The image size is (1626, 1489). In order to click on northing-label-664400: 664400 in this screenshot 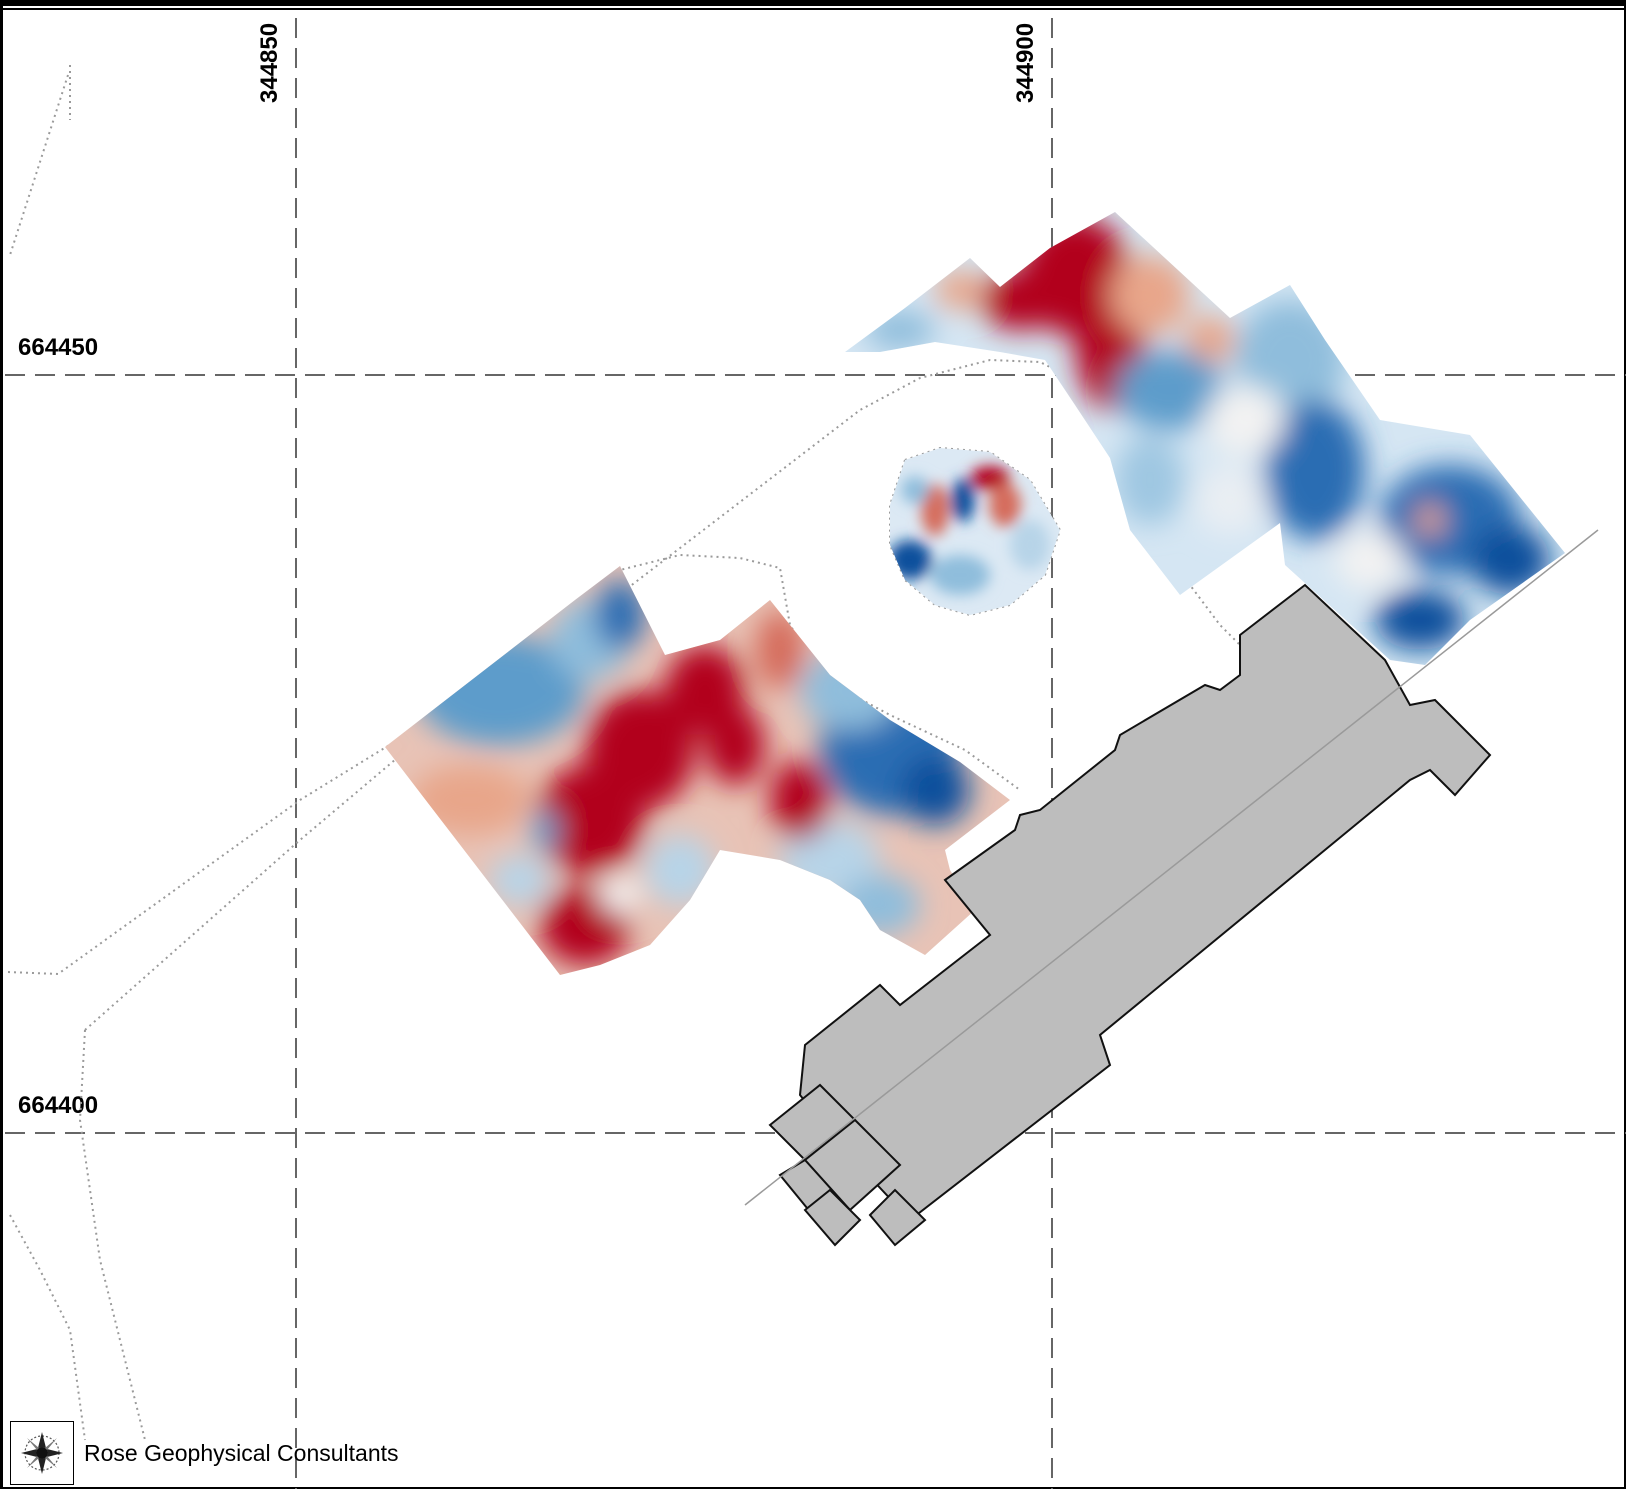, I will do `click(58, 1105)`.